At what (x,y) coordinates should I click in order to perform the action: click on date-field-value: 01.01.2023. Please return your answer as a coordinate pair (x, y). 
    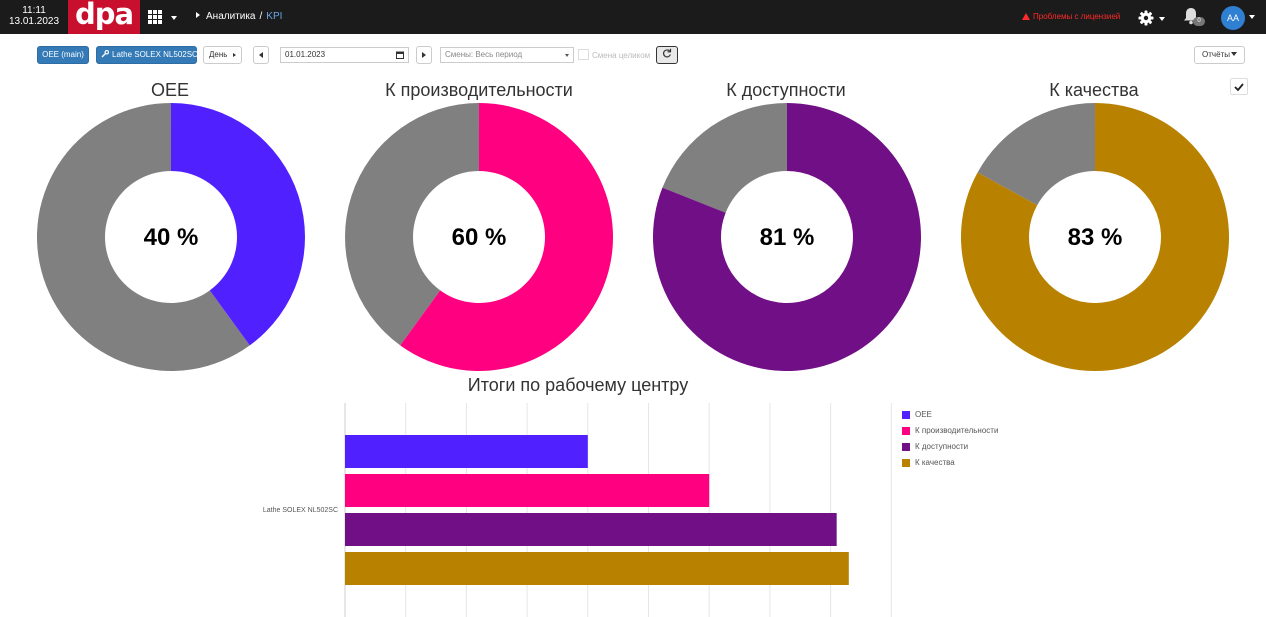
    Looking at the image, I should click on (305, 54).